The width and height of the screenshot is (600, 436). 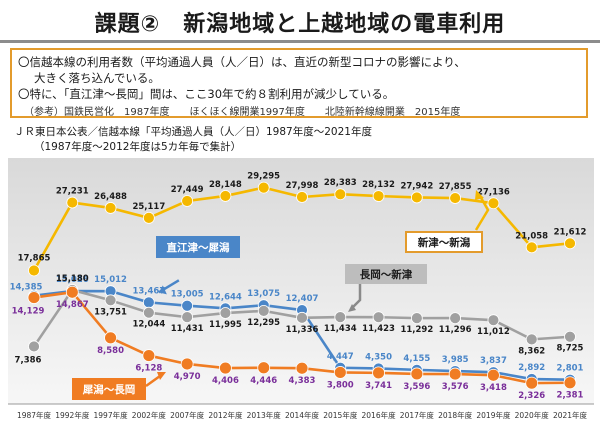 I want to click on chart-caption-2: （1987年度～2012年度は5カ年毎で集計）, so click(x=138, y=147).